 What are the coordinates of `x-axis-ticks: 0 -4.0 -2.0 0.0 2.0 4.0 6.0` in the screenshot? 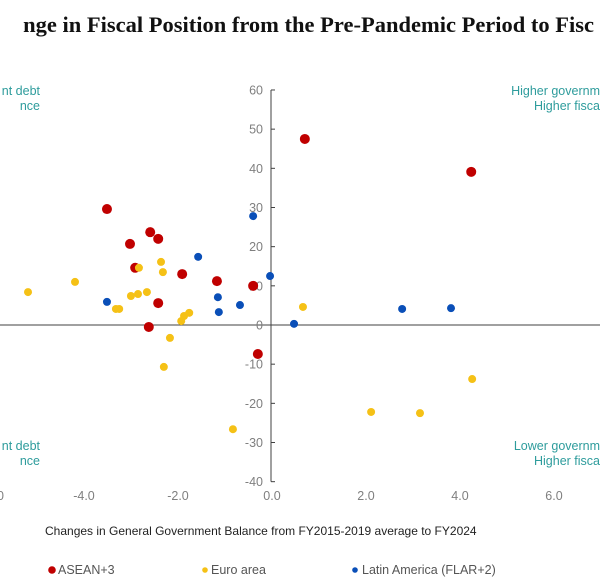 It's located at (281, 496).